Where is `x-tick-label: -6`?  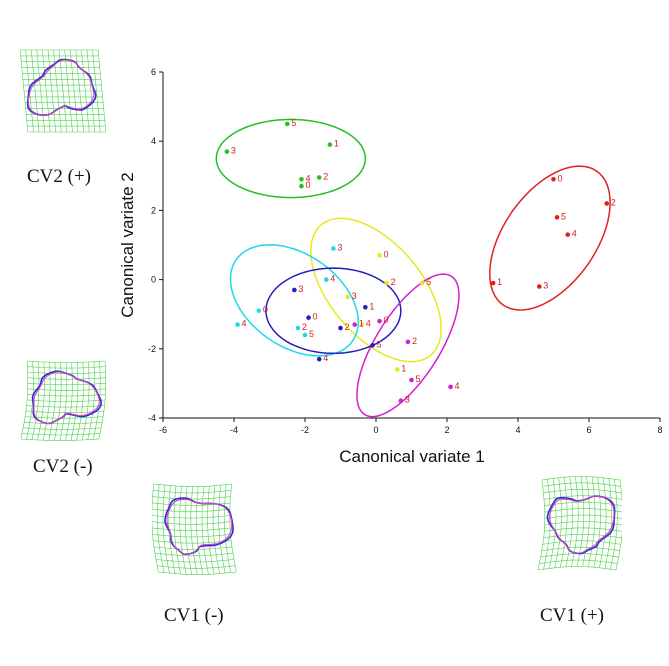 x-tick-label: -6 is located at coordinates (163, 430).